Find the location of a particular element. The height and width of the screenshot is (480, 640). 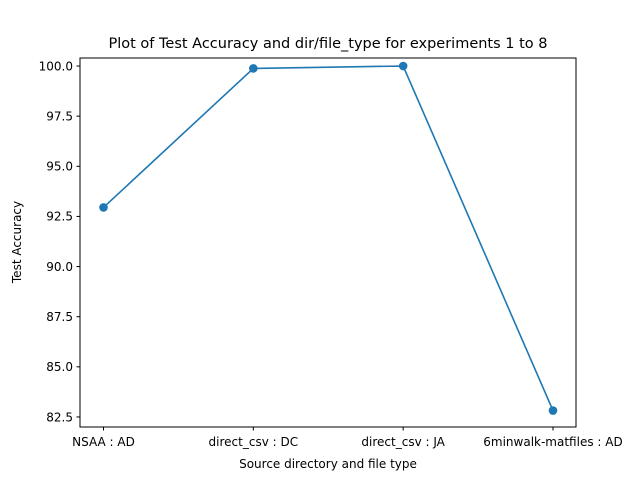

x-tick-label: 6minwalk-matfiles : AD is located at coordinates (552, 442).